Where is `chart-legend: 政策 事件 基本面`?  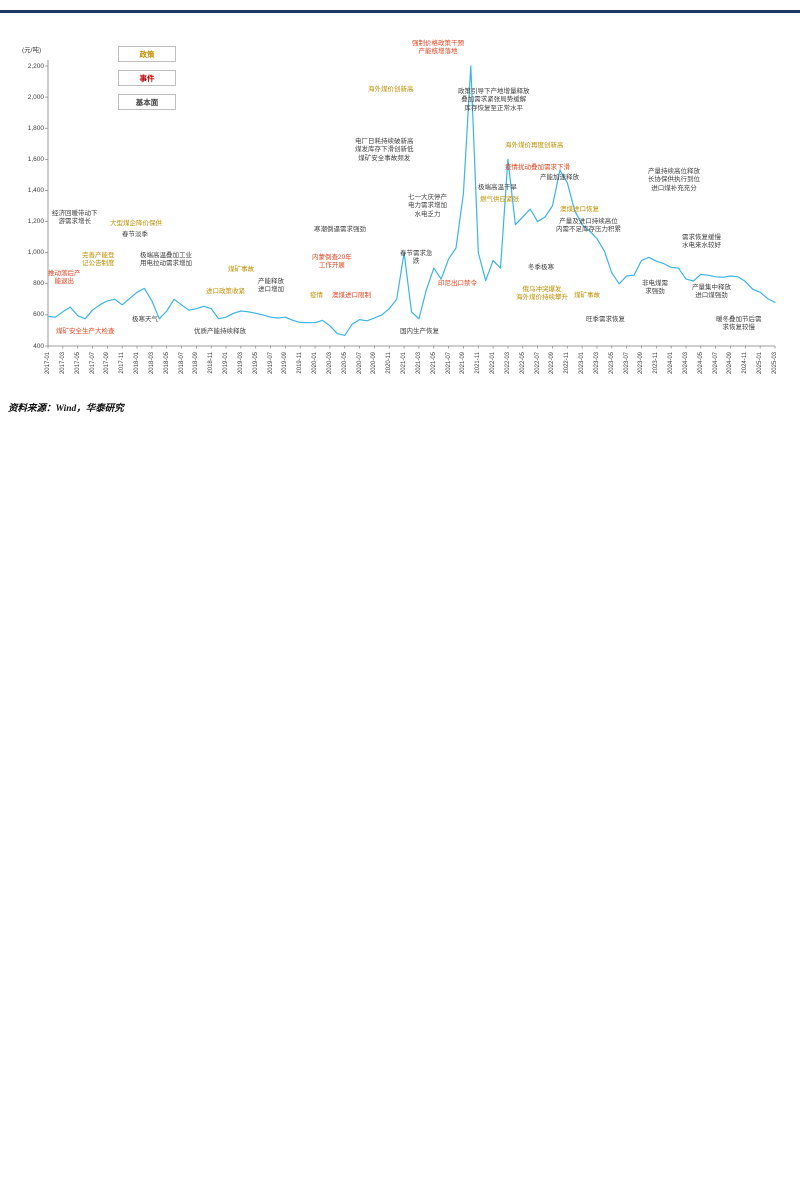 chart-legend: 政策 事件 基本面 is located at coordinates (147, 78).